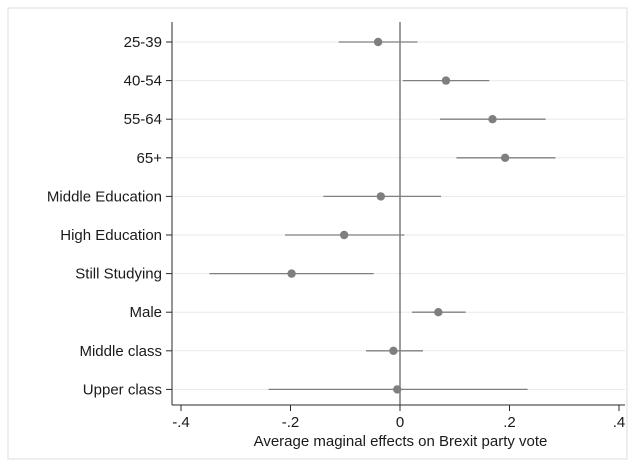 The height and width of the screenshot is (465, 632). I want to click on y-tick-label: Still Studying, so click(118, 274).